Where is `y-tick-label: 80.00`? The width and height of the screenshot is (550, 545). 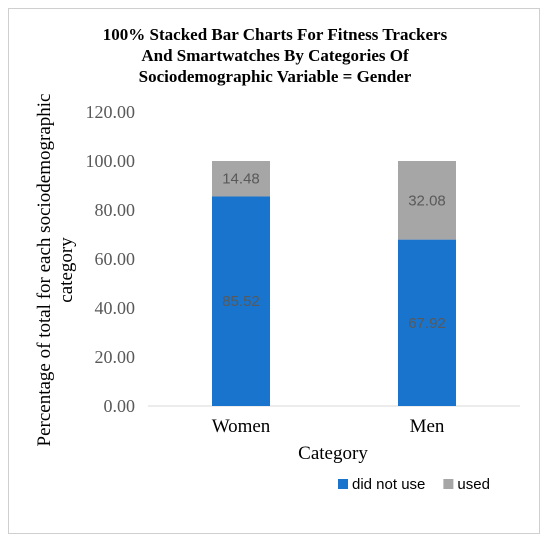
y-tick-label: 80.00 is located at coordinates (115, 210).